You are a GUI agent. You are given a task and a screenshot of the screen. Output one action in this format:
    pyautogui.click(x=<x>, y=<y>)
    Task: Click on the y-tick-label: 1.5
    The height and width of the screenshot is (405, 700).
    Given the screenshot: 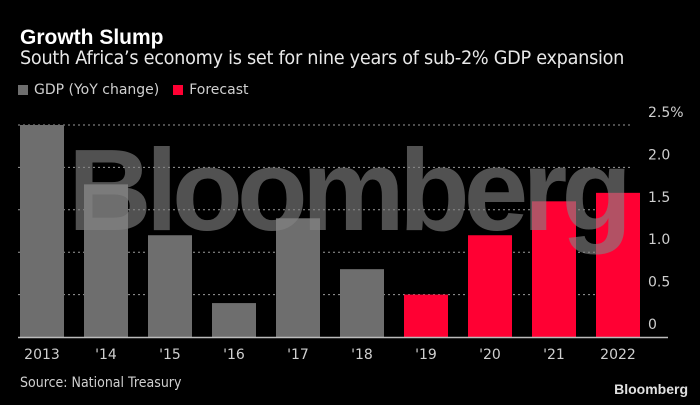 What is the action you would take?
    pyautogui.click(x=659, y=198)
    